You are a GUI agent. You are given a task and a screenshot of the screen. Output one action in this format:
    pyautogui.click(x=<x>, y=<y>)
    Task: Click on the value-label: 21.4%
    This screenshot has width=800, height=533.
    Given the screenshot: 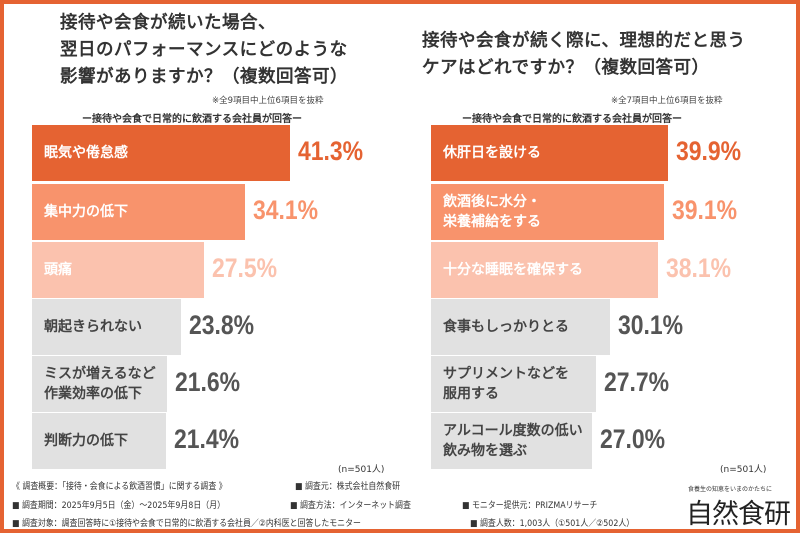 What is the action you would take?
    pyautogui.click(x=206, y=439)
    